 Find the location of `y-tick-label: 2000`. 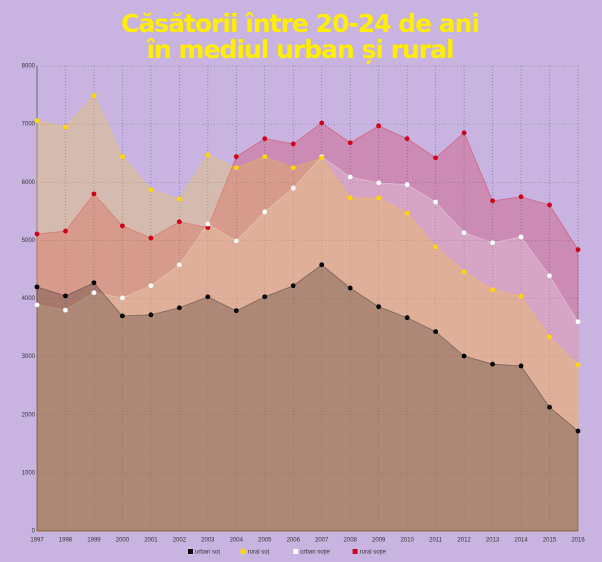

y-tick-label: 2000 is located at coordinates (29, 415).